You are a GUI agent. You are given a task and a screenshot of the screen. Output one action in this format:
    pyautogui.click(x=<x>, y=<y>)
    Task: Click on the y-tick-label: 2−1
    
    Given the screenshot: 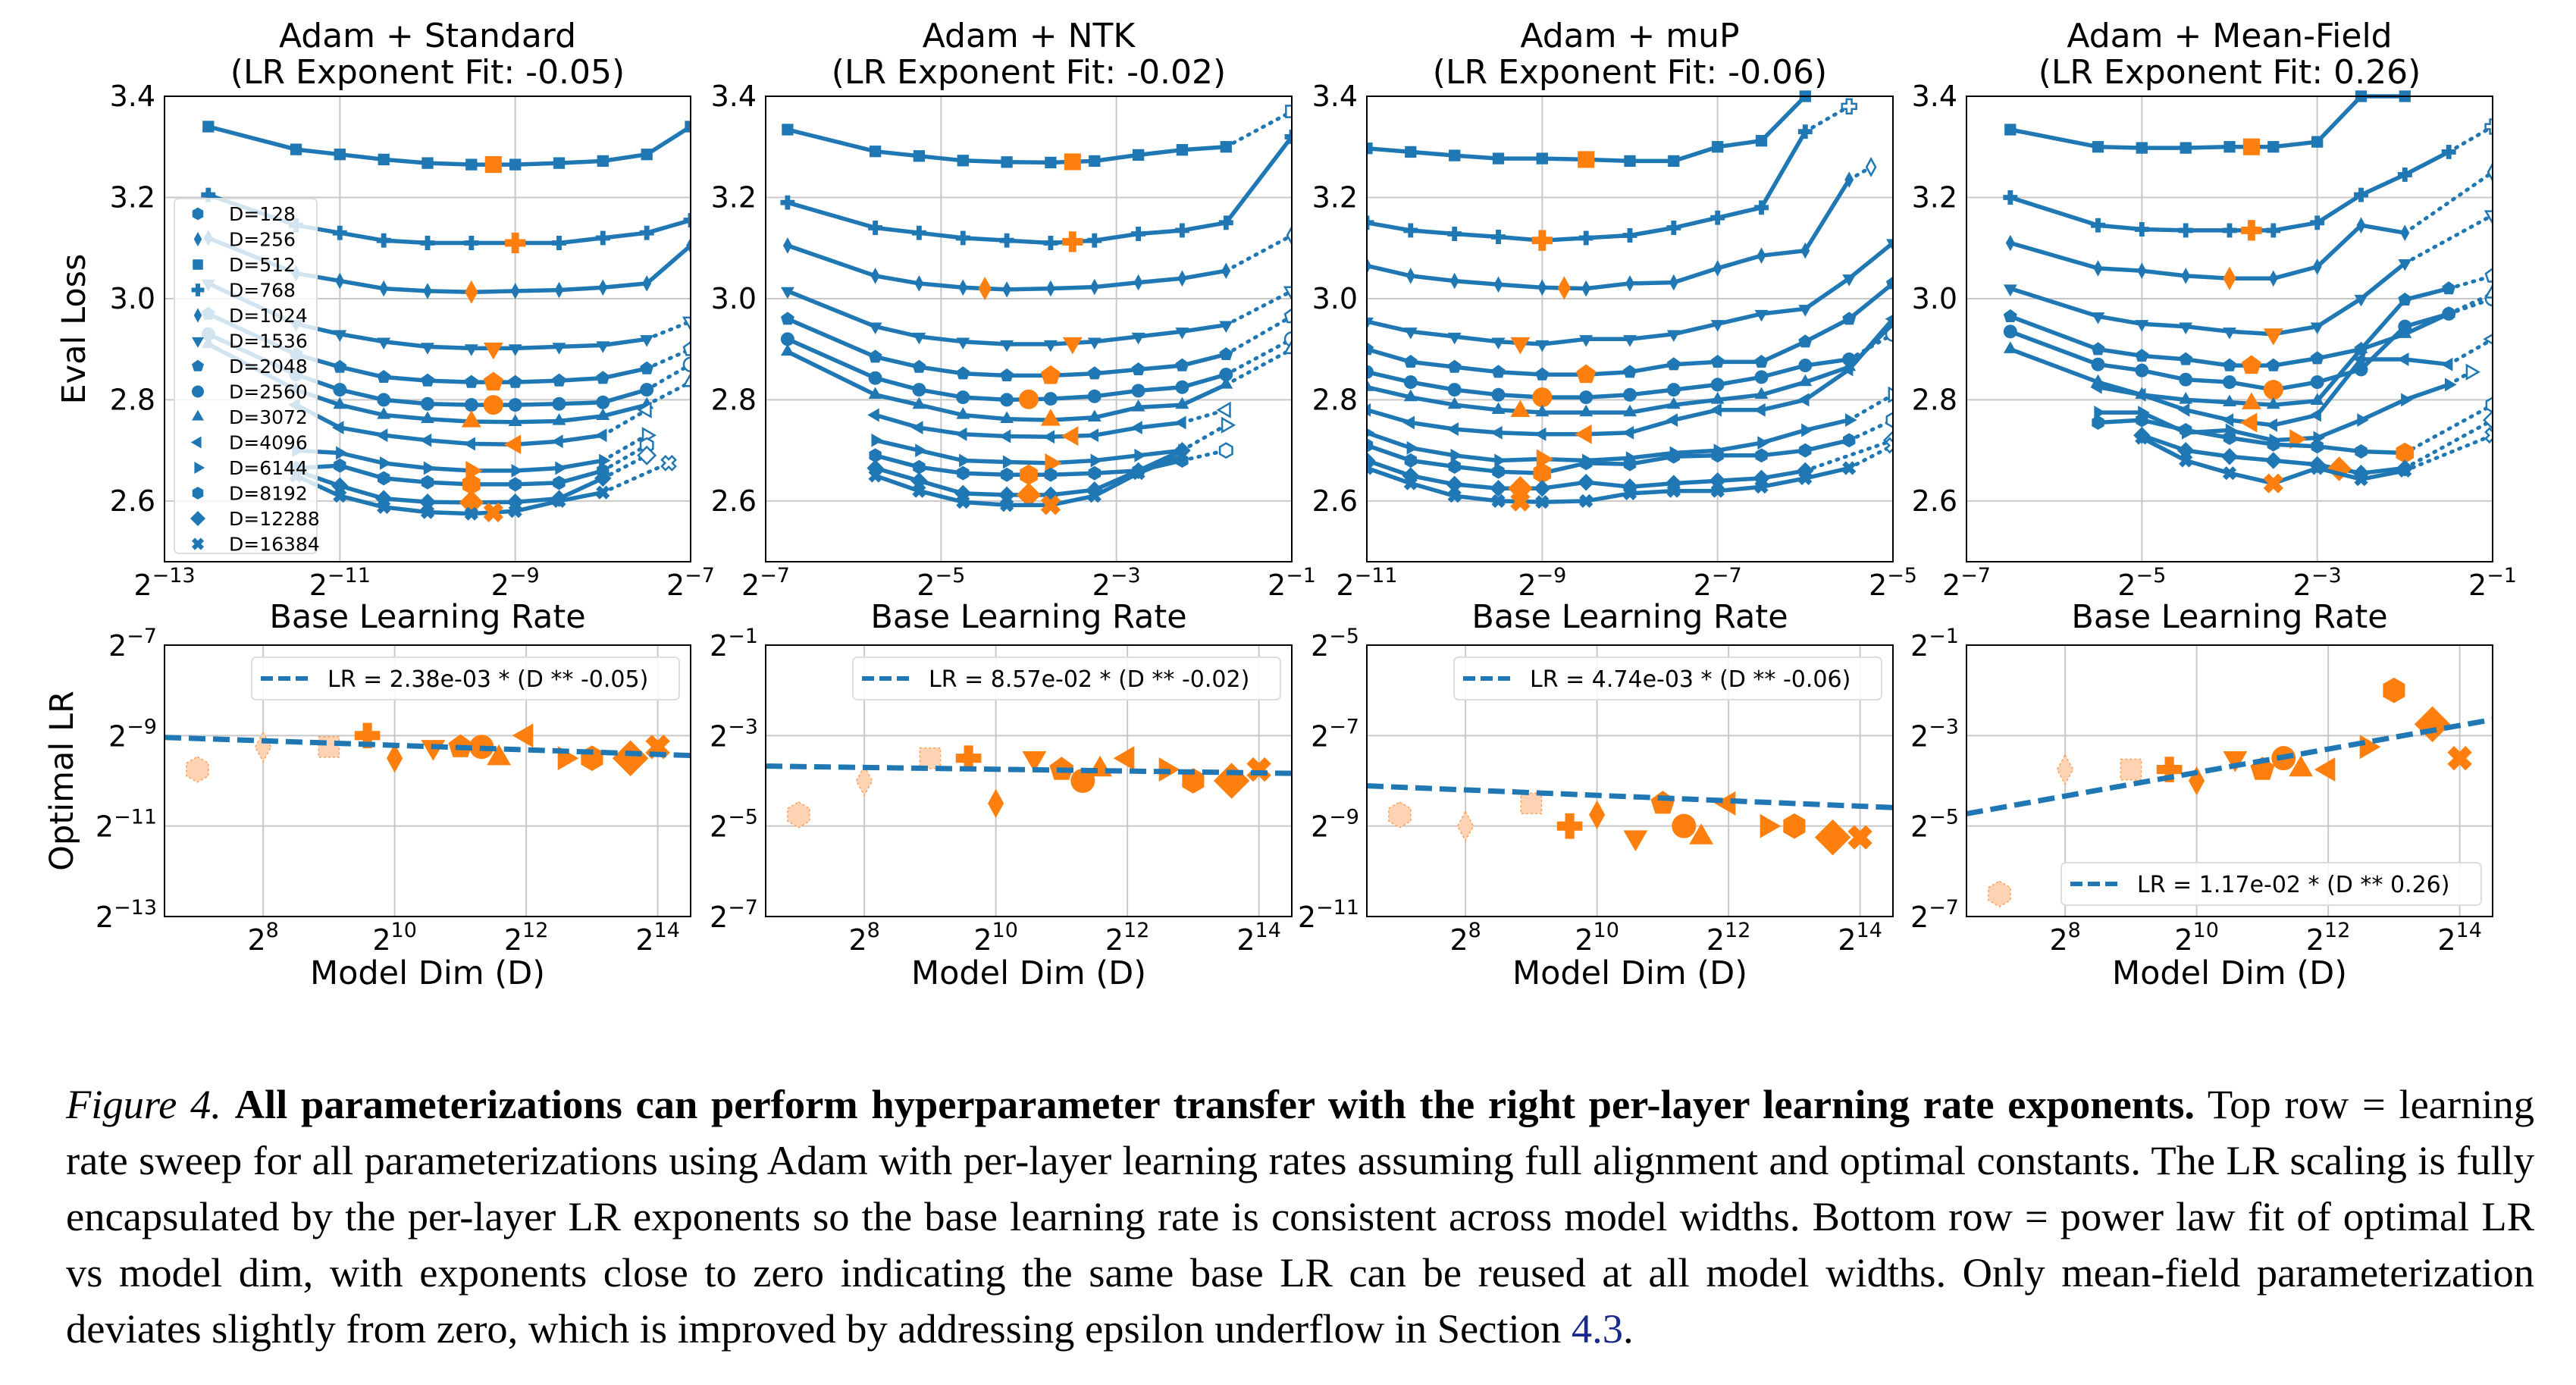 What is the action you would take?
    pyautogui.click(x=1934, y=644)
    